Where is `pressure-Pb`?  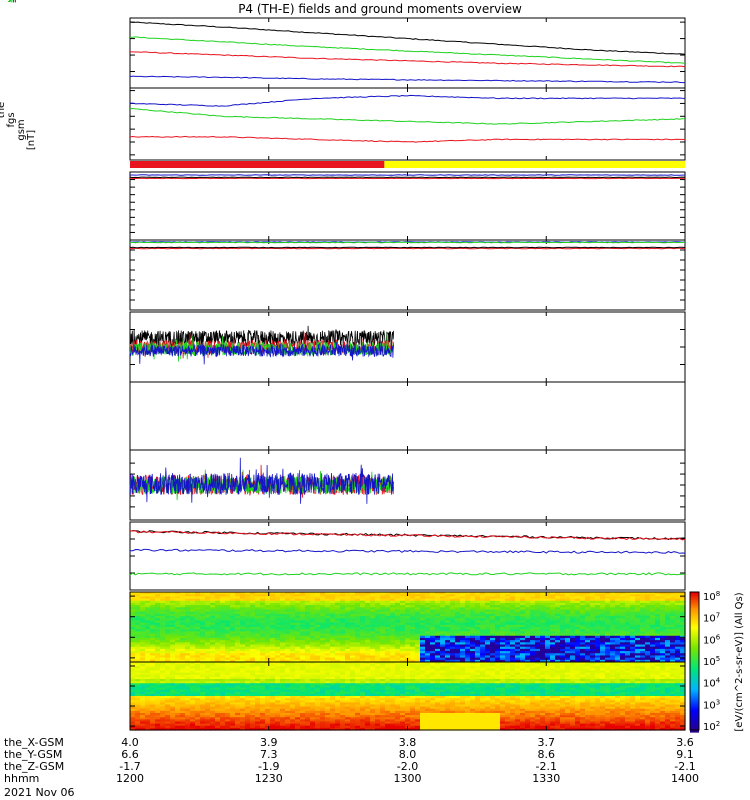
pressure-Pb is located at coordinates (407, 535).